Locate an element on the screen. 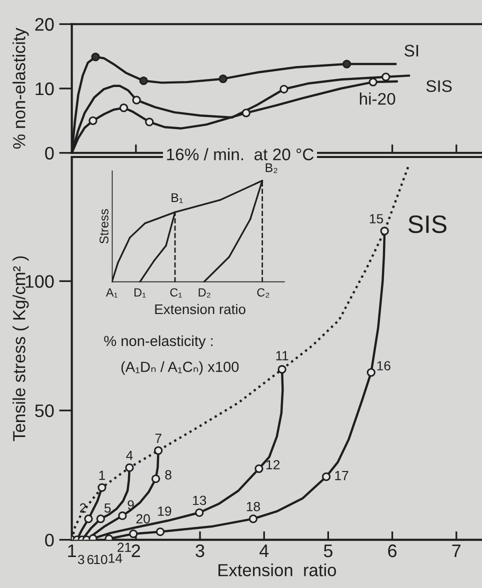 This screenshot has height=588, width=482. annotation: 21 is located at coordinates (124, 547).